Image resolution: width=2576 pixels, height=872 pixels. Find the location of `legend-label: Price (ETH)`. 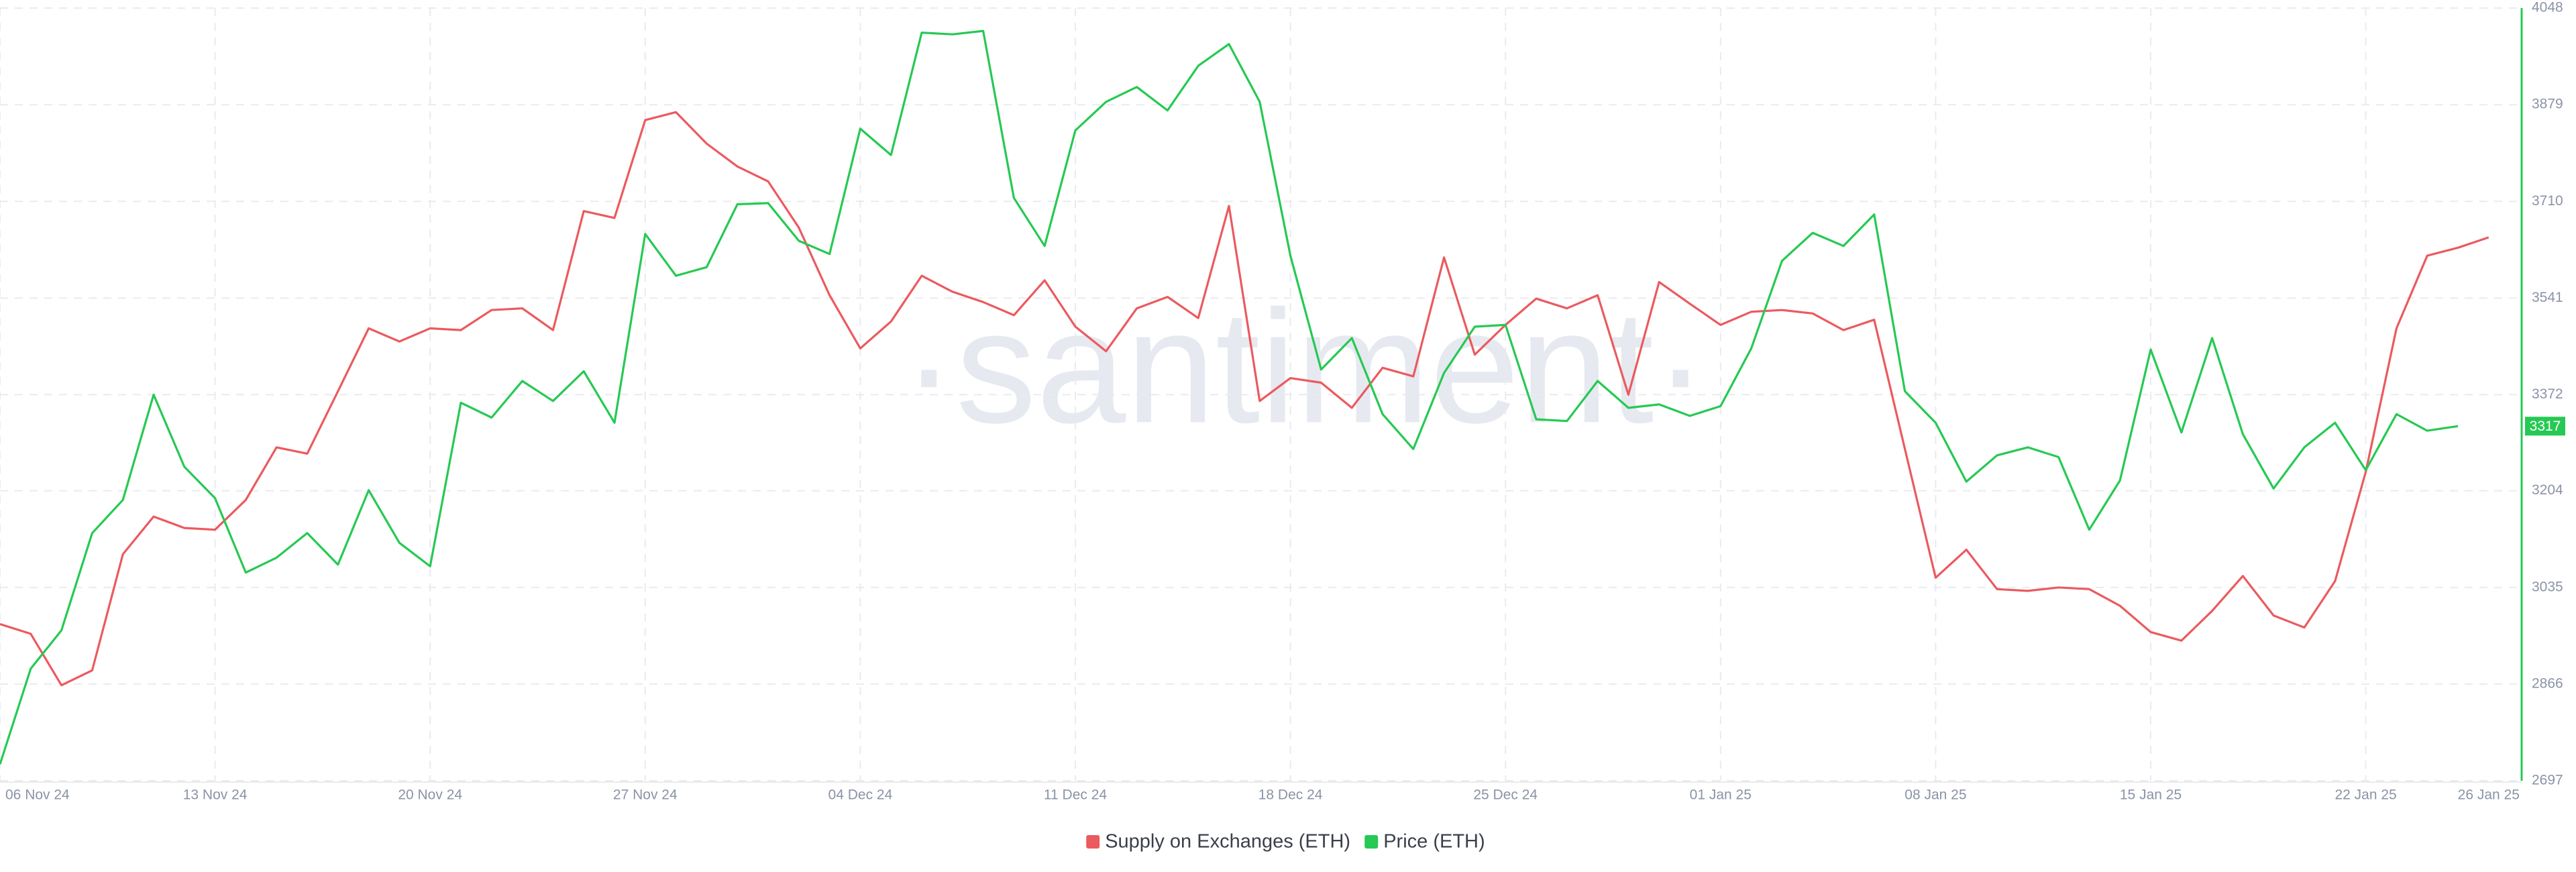

legend-label: Price (ETH) is located at coordinates (1434, 842).